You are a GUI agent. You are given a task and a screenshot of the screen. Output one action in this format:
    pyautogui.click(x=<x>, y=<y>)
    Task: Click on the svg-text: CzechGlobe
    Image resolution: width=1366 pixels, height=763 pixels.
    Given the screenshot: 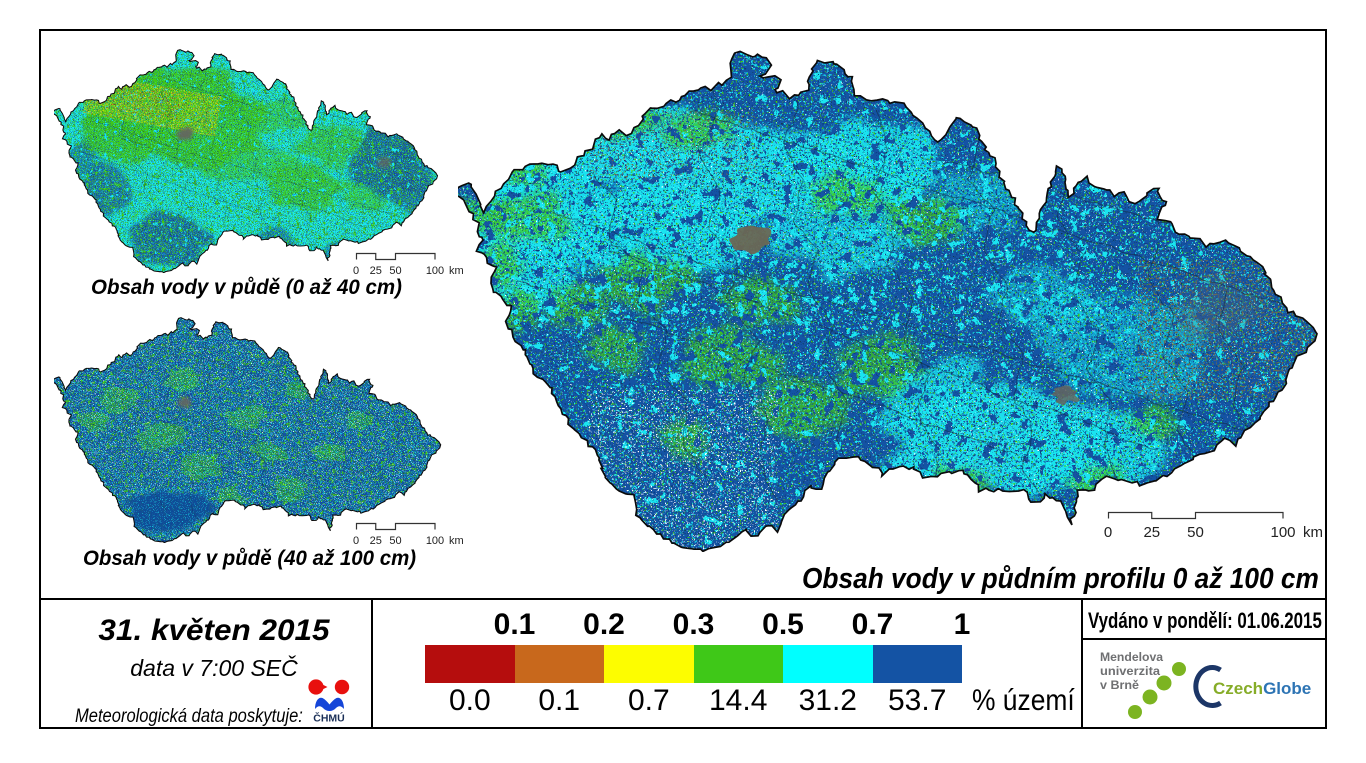 What is the action you would take?
    pyautogui.click(x=1262, y=688)
    